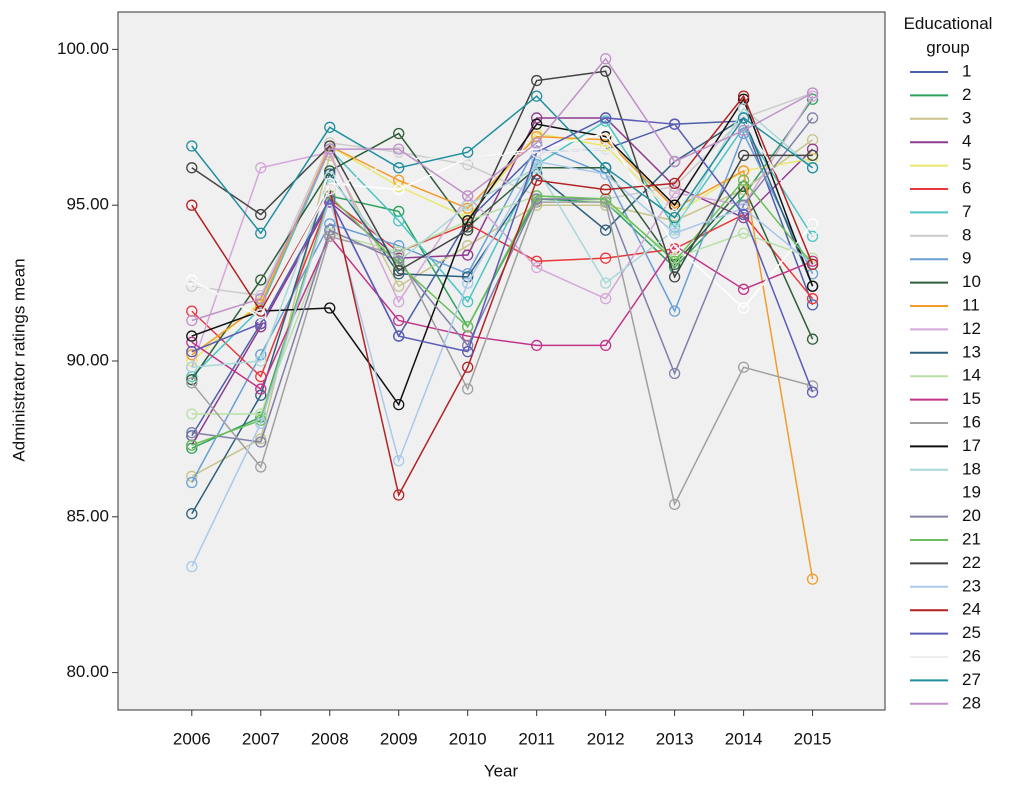 The image size is (1013, 786). I want to click on y-axis-label: Administrator ratings mean, so click(18, 359).